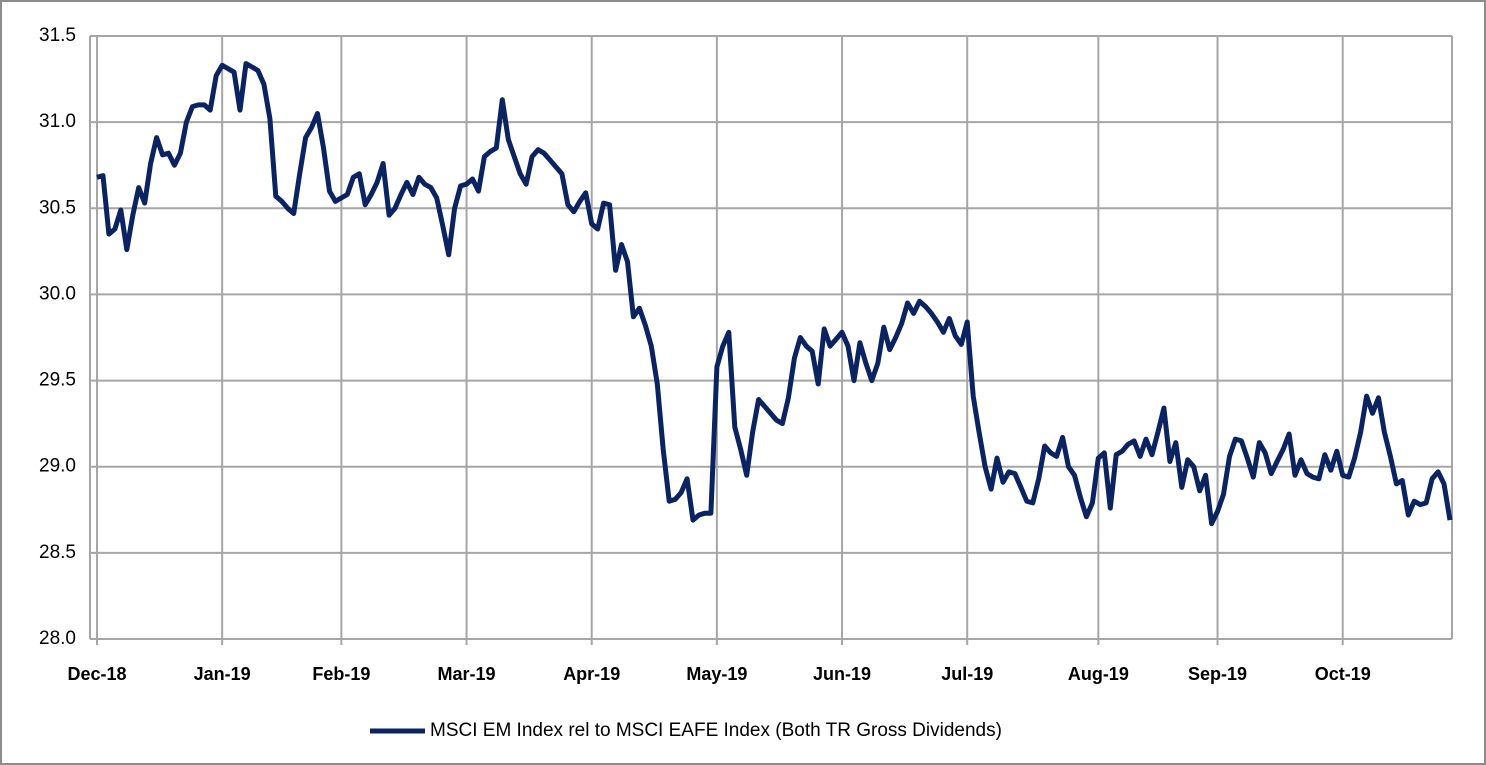  I want to click on y-tick-label: 31.5, so click(57, 35).